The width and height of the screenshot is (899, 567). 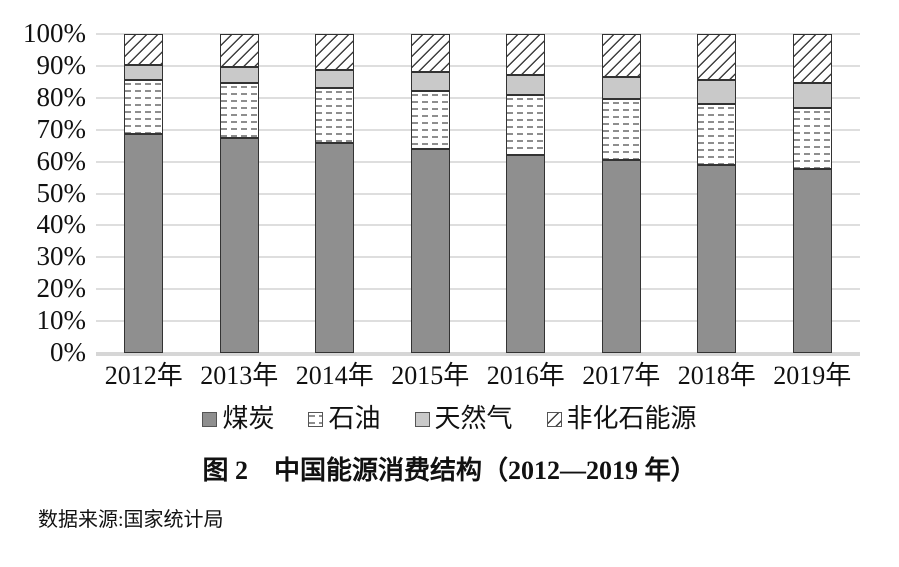 What do you see at coordinates (54, 32) in the screenshot?
I see `y-tick-label: 100%` at bounding box center [54, 32].